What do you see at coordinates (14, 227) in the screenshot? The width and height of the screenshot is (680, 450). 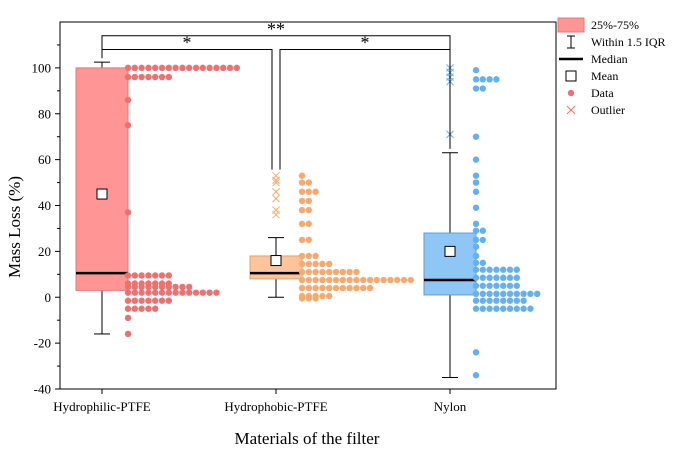 I see `y-axis-title: Mass Loss (%)` at bounding box center [14, 227].